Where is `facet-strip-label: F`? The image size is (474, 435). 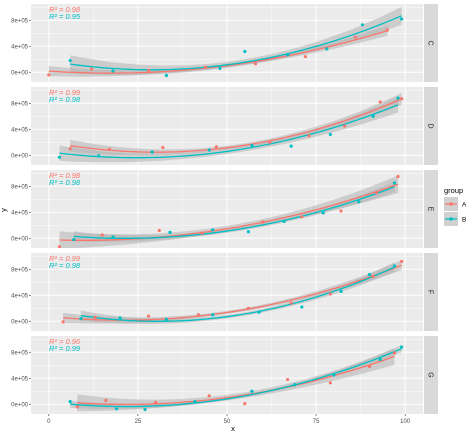
facet-strip-label: F is located at coordinates (430, 292).